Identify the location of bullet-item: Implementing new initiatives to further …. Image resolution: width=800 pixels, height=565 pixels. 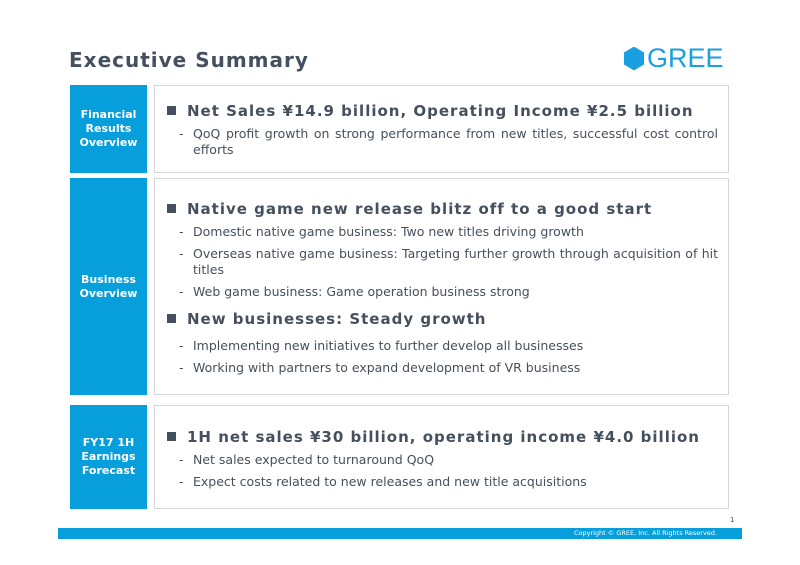
(448, 346).